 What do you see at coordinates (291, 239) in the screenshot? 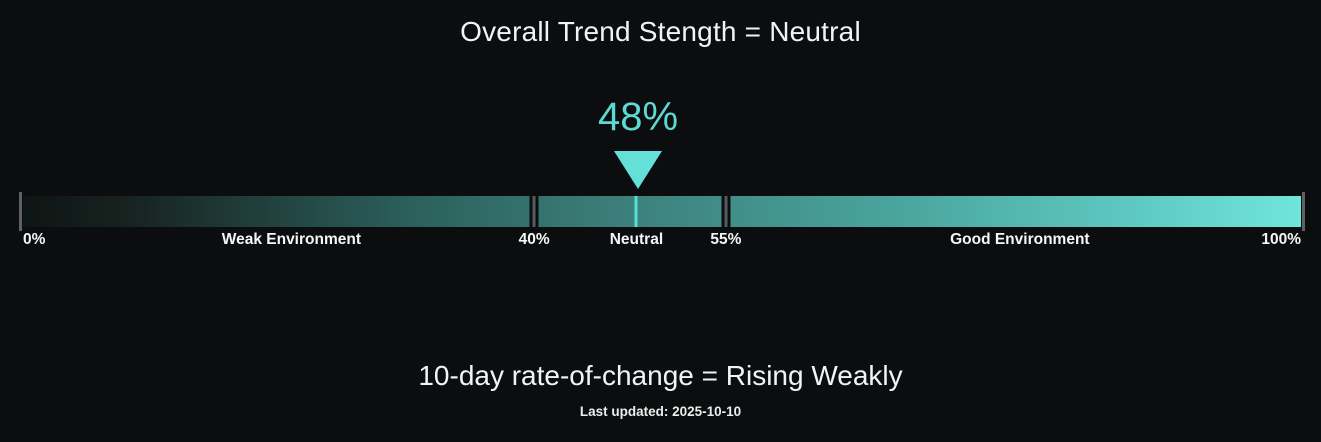
I see `segment-label-weak-environment: Weak Environment` at bounding box center [291, 239].